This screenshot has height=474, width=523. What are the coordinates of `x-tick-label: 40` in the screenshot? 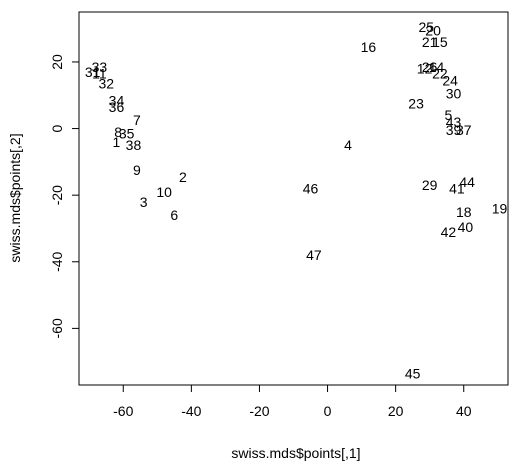 It's located at (464, 411).